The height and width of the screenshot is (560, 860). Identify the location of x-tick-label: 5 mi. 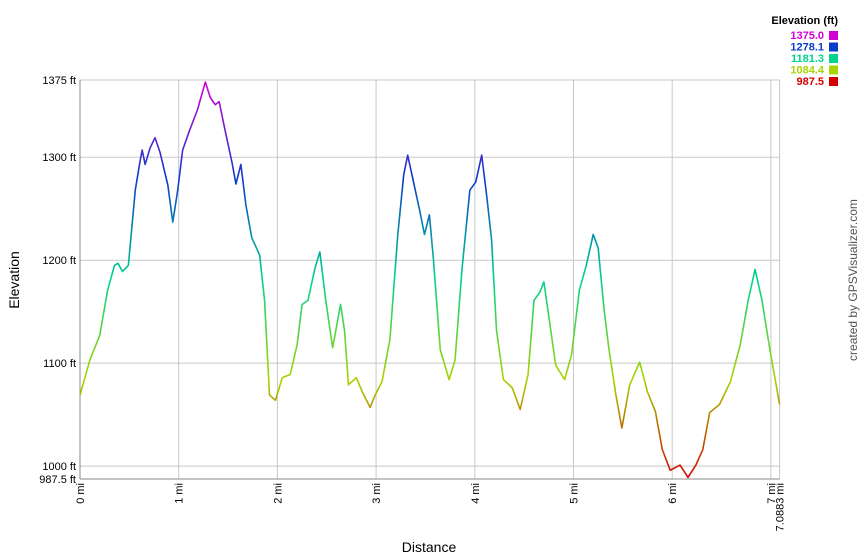
(574, 493).